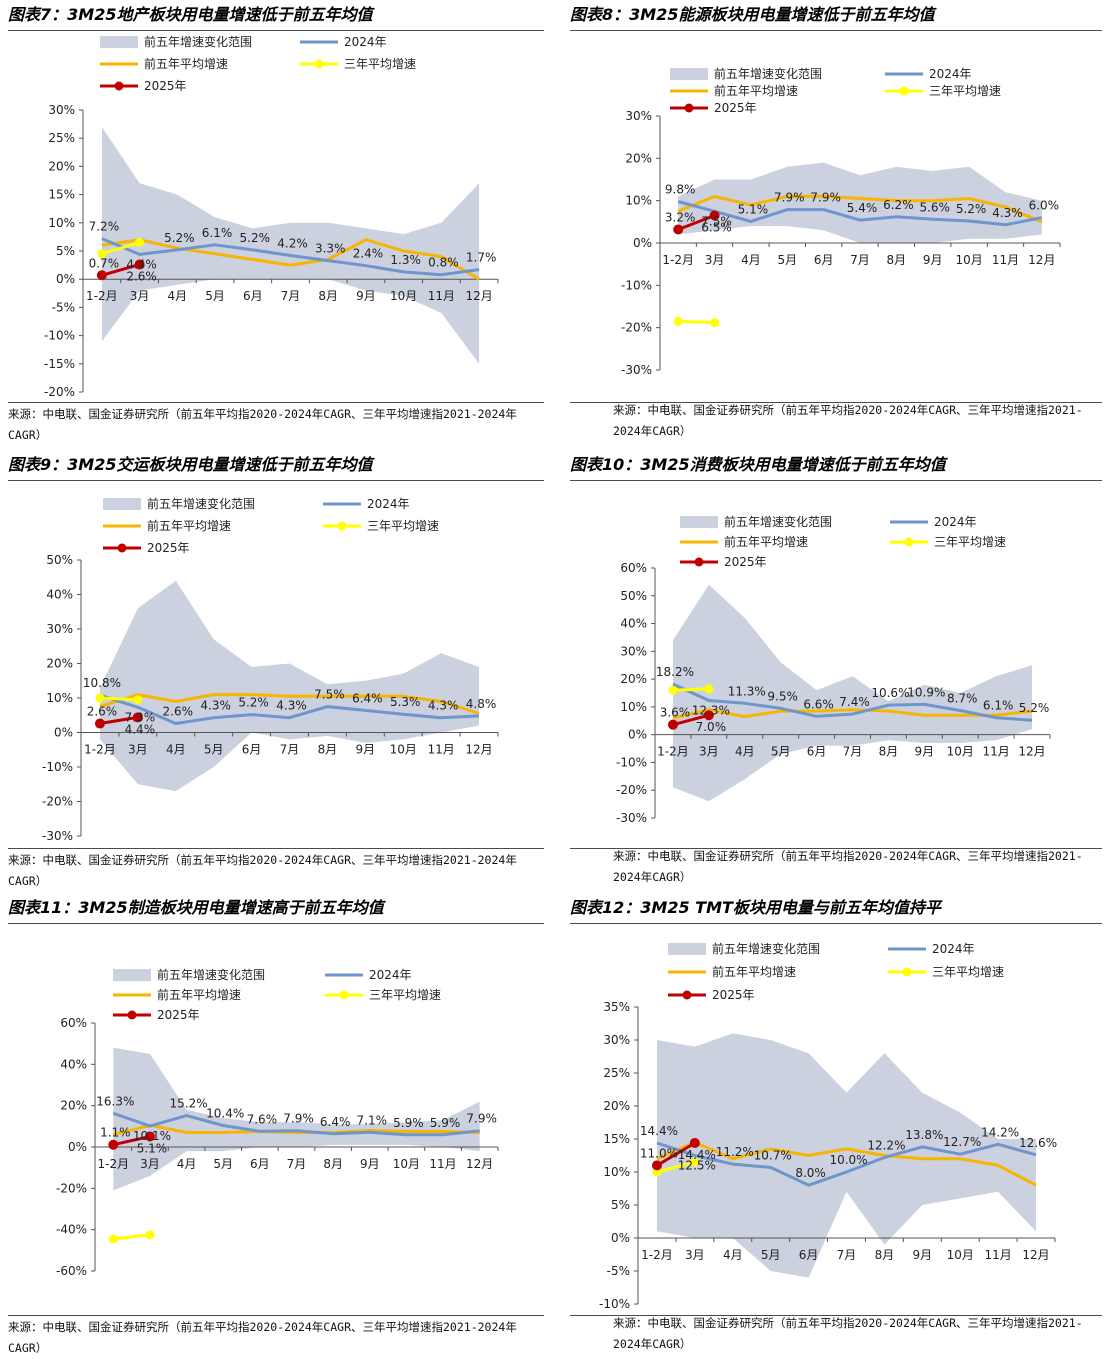 The width and height of the screenshot is (1107, 1359). Describe the element at coordinates (63, 307) in the screenshot. I see `y-tick-label: -5%` at that location.